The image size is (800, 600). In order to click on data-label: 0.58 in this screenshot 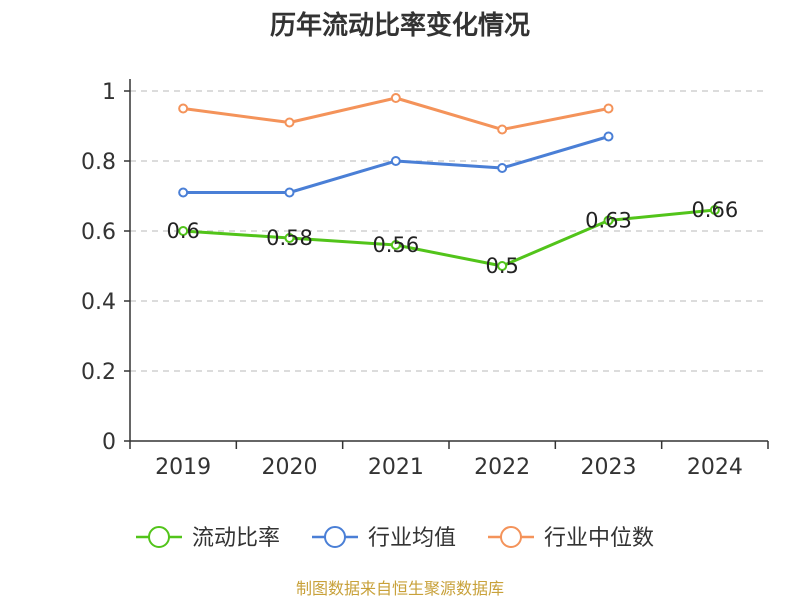, I will do `click(289, 238)`.